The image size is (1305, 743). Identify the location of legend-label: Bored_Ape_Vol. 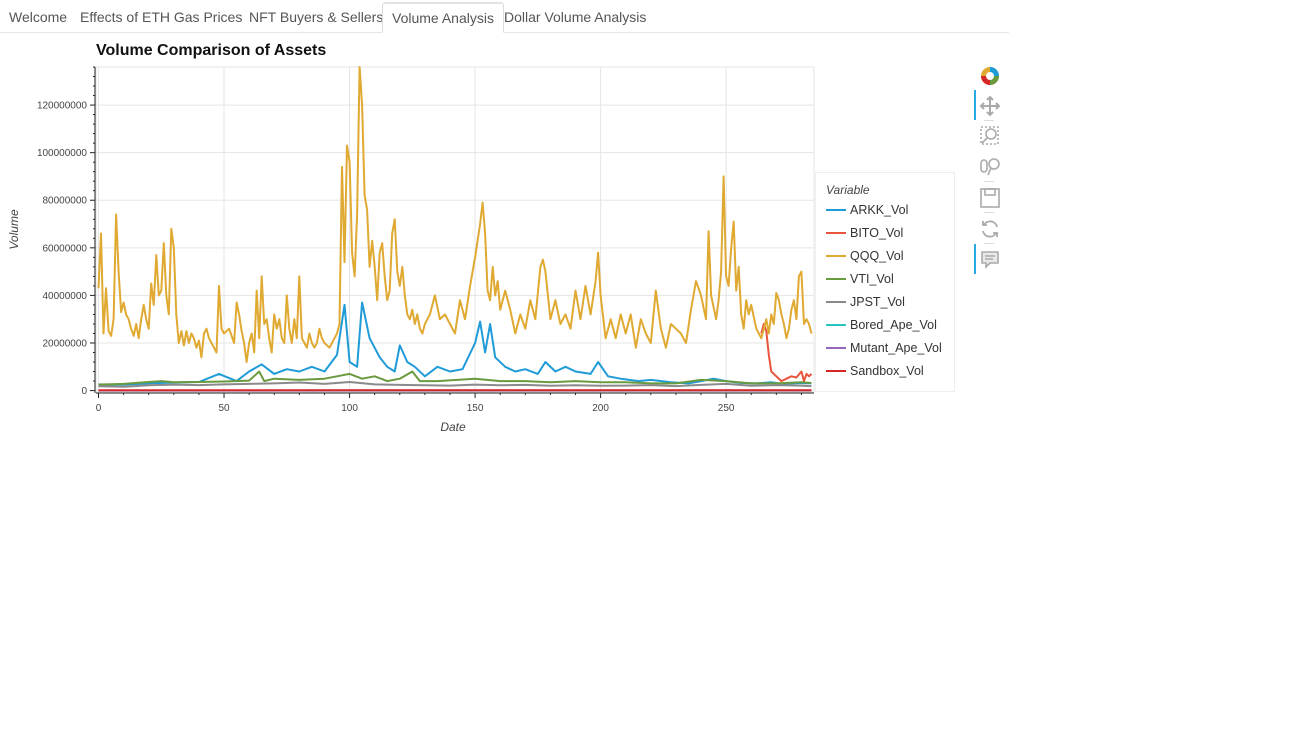
(893, 325).